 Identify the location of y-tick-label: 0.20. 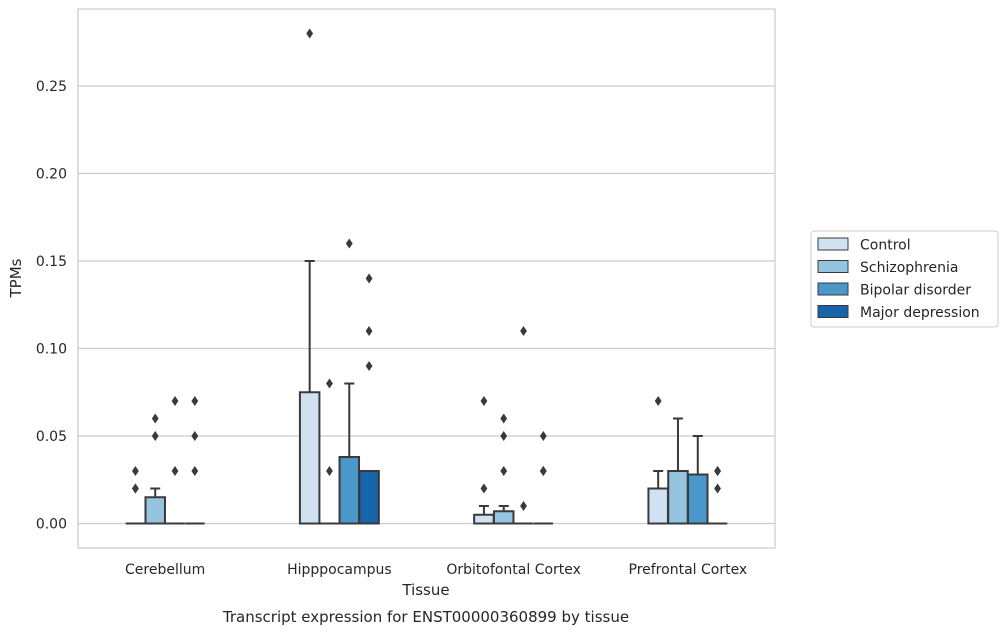
(51, 175).